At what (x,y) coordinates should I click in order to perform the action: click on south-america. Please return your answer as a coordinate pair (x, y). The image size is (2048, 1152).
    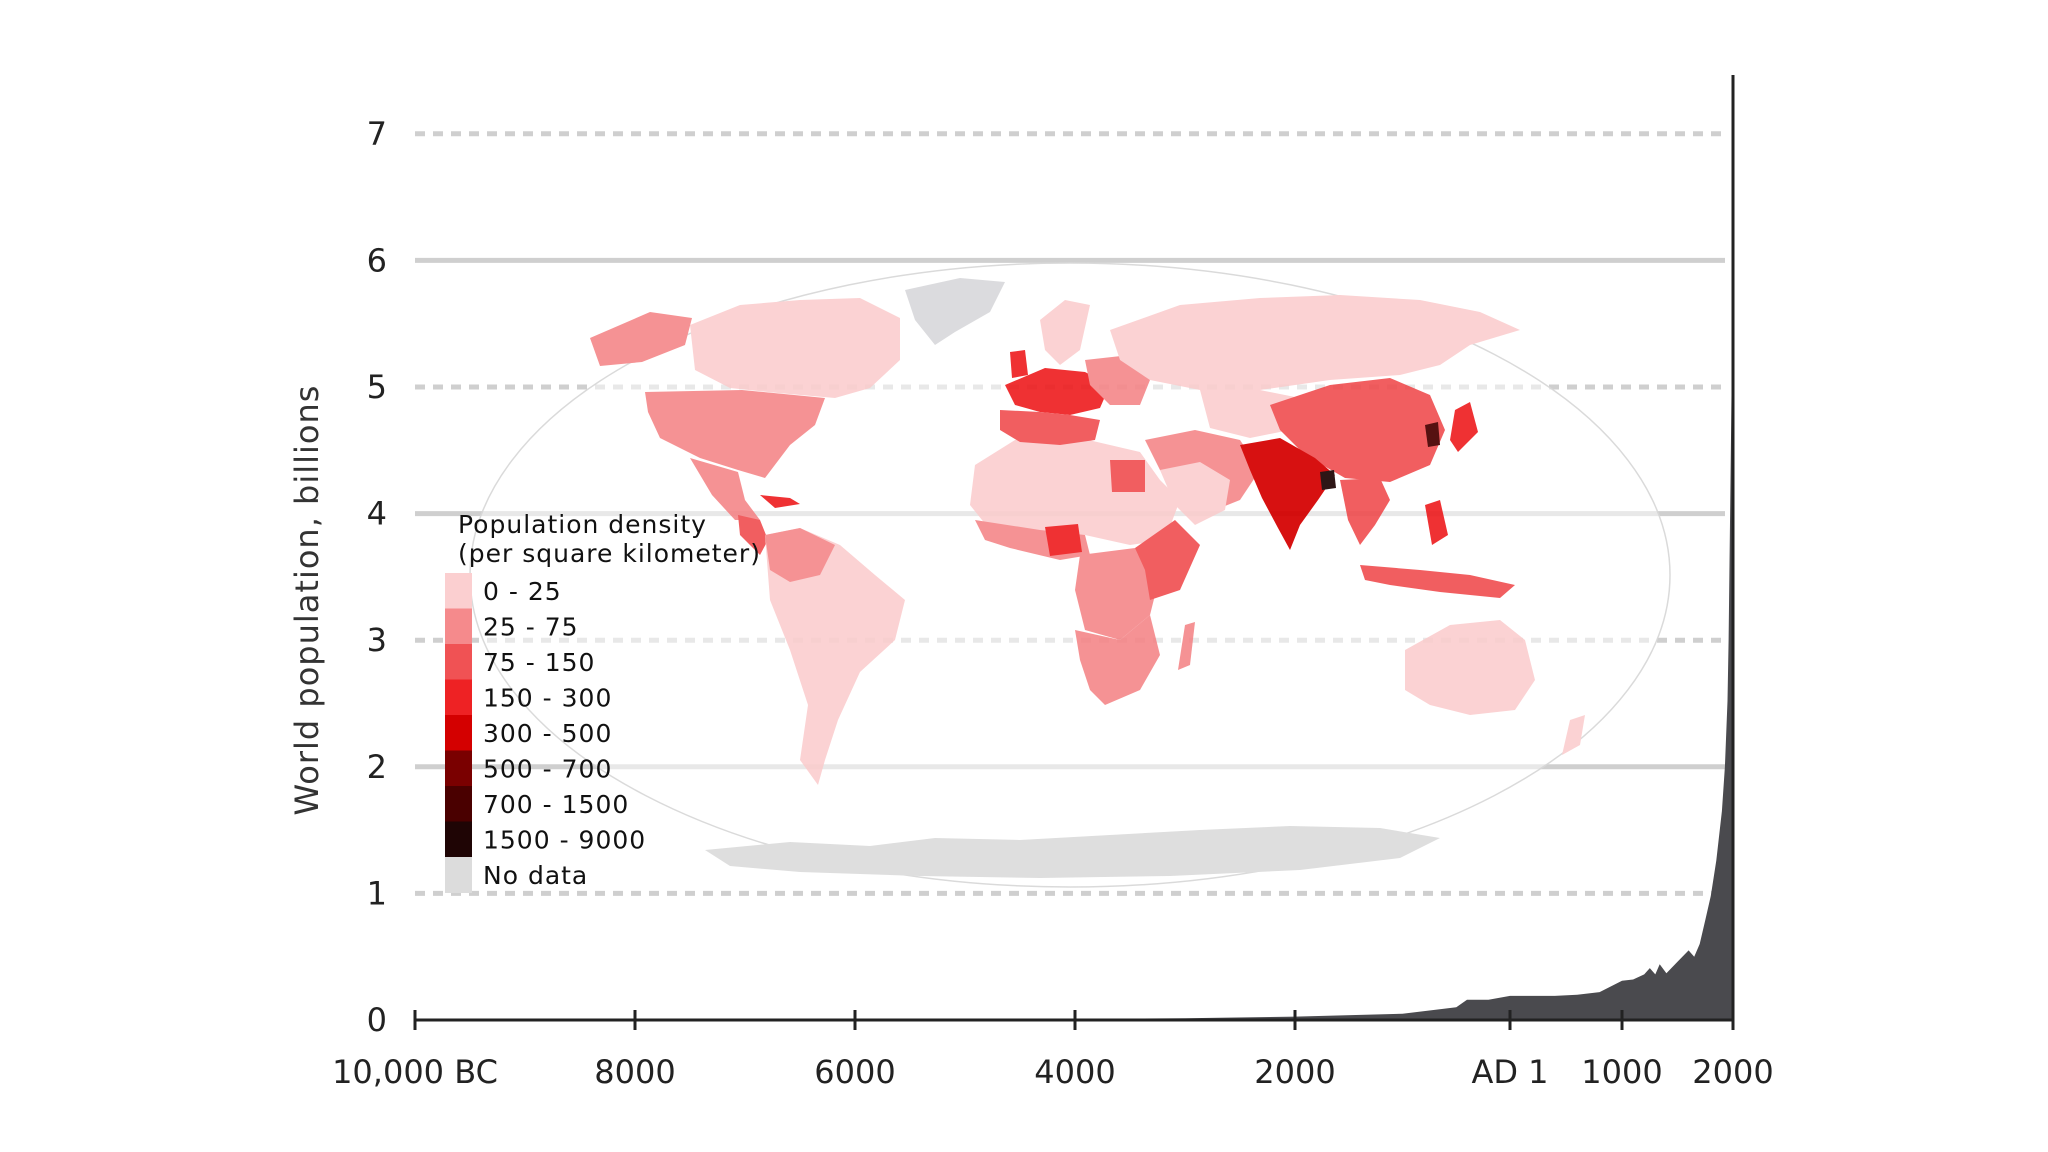
    Looking at the image, I should click on (835, 656).